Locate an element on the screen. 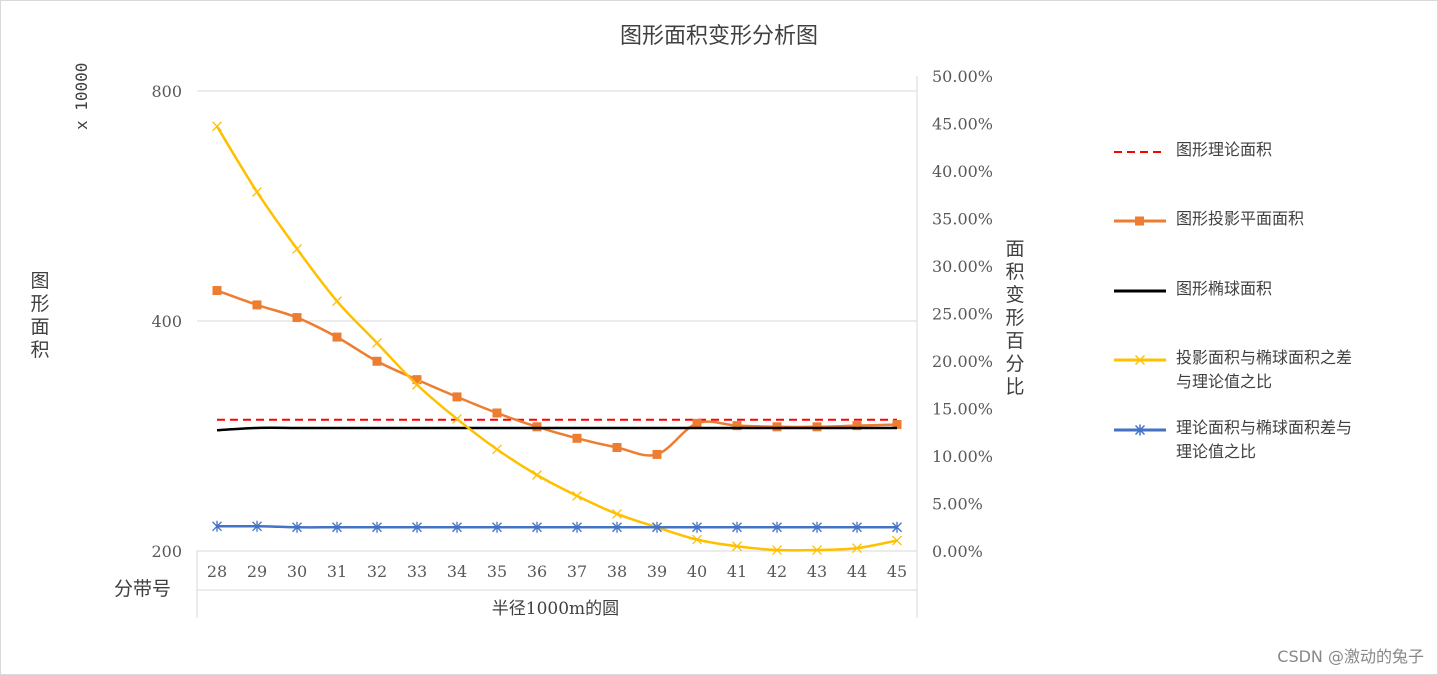 The height and width of the screenshot is (675, 1438). x-tick-label: 43 is located at coordinates (817, 571).